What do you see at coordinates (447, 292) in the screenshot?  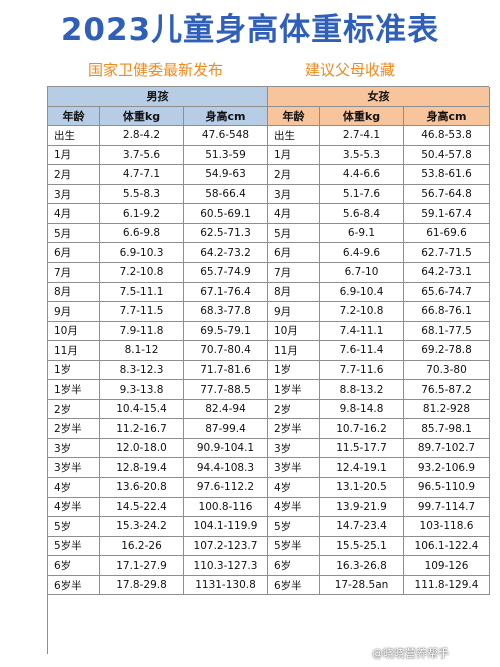 I see `table-cell-height-girl: 65.6-74.7` at bounding box center [447, 292].